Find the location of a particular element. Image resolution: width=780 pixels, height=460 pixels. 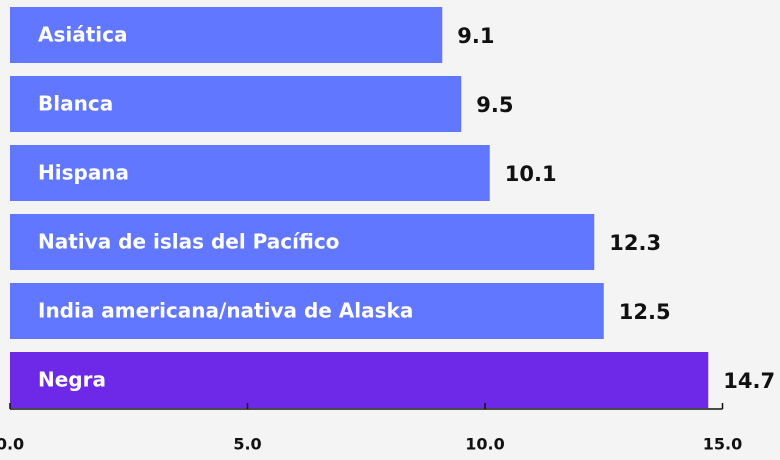

value-label: 9.1 is located at coordinates (475, 36).